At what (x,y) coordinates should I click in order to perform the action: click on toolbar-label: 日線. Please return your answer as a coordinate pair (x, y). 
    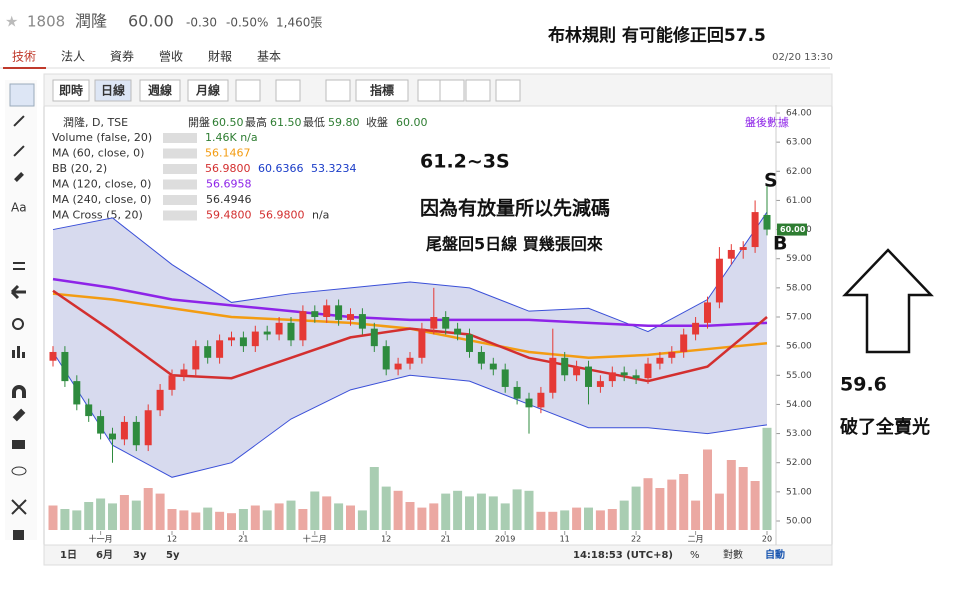
    Looking at the image, I should click on (113, 90).